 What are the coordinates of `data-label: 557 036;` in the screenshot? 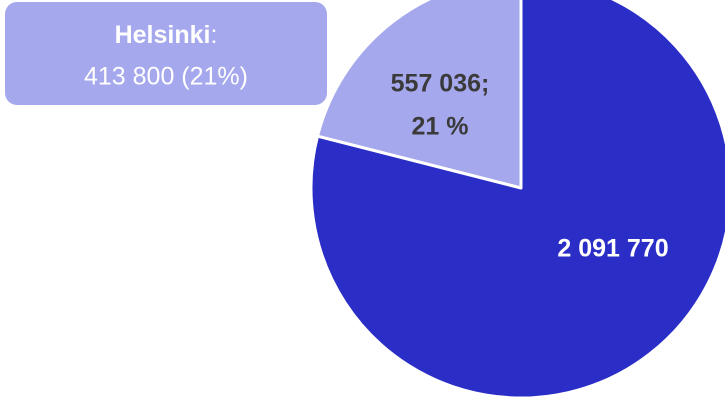 It's located at (440, 84).